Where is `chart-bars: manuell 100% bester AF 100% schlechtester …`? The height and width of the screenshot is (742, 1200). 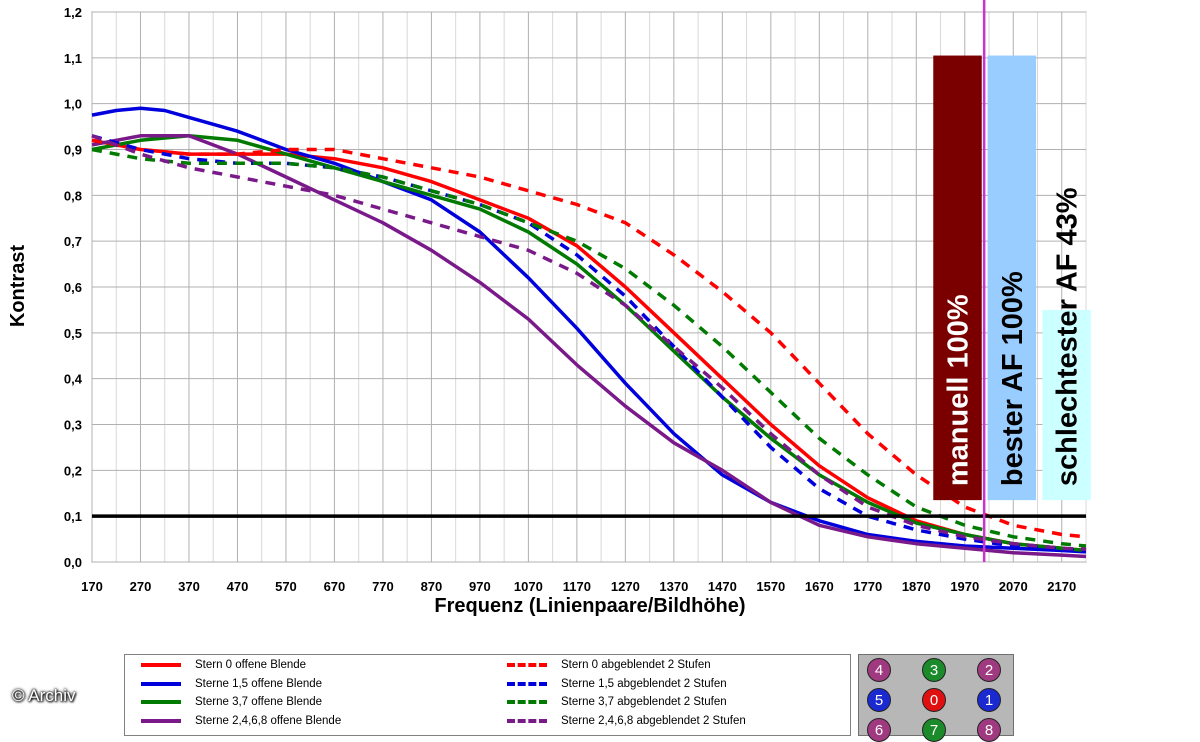 chart-bars: manuell 100% bester AF 100% schlechtester … is located at coordinates (1012, 281).